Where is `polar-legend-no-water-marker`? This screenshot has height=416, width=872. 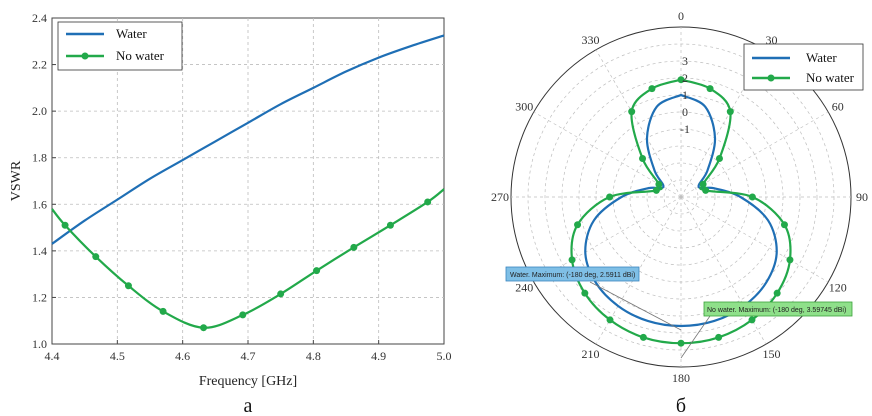 polar-legend-no-water-marker is located at coordinates (771, 78).